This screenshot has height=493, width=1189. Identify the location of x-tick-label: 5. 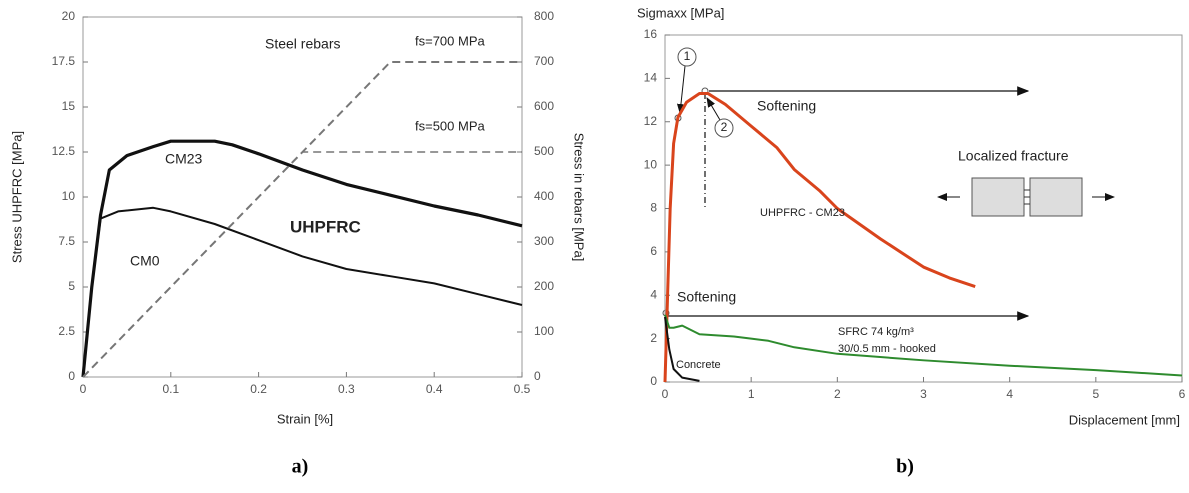
(1095, 394).